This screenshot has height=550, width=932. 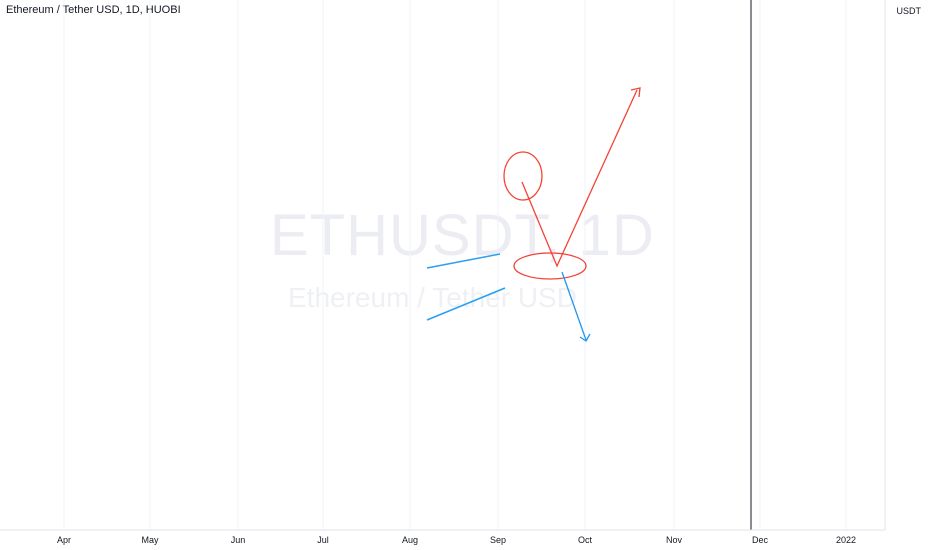 I want to click on watermark-name: Ethereum / Tether USD, so click(x=432, y=297).